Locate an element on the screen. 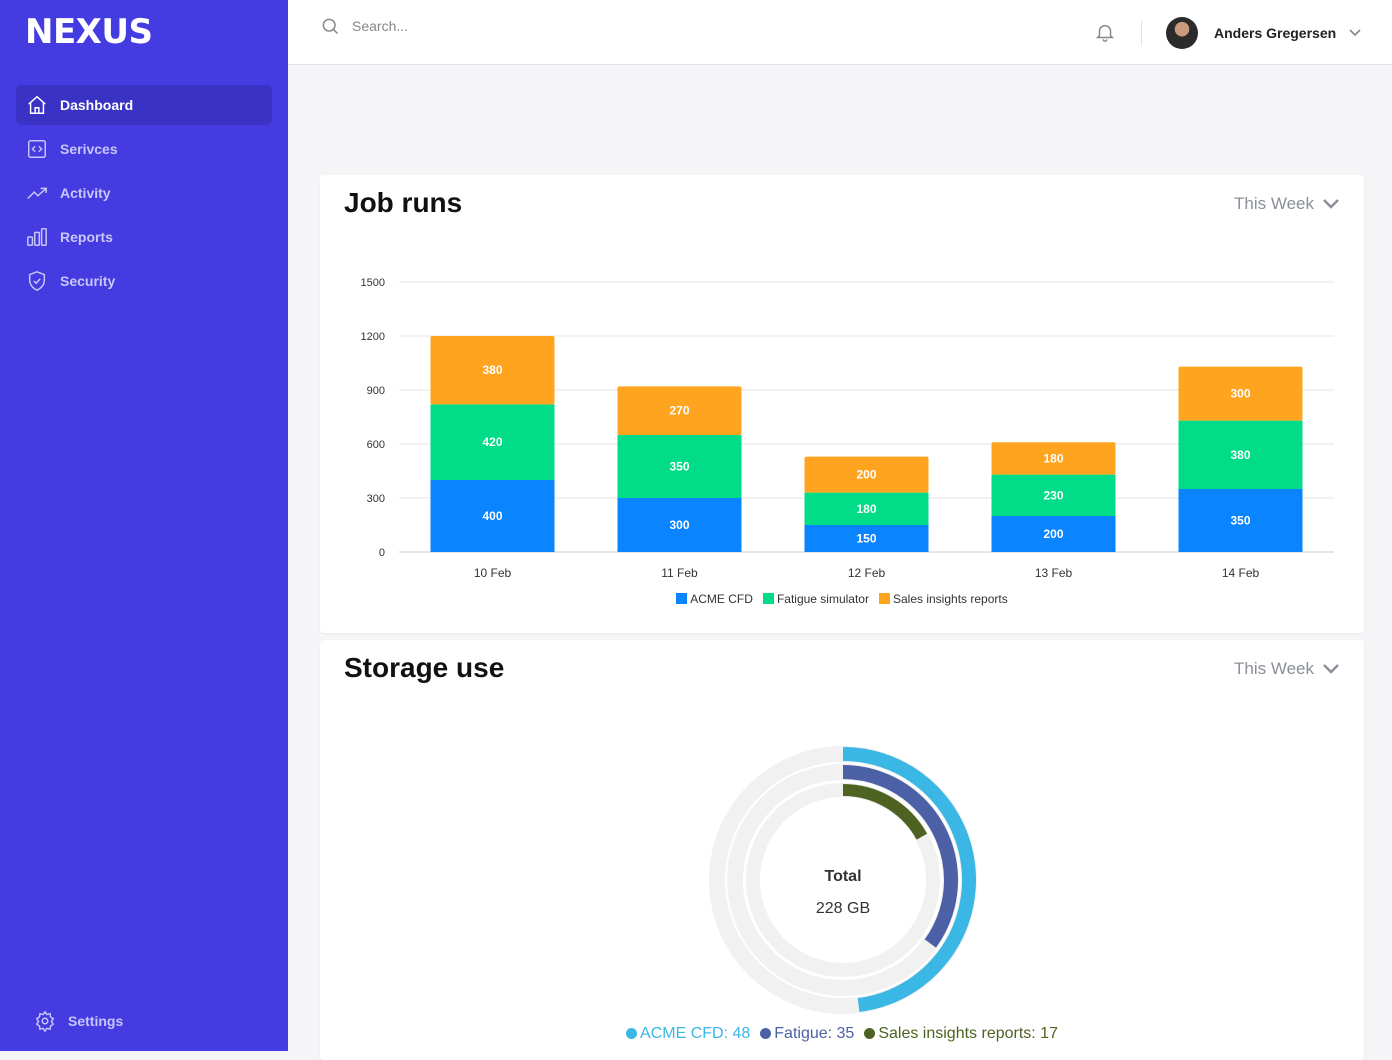 The width and height of the screenshot is (1392, 1060). card-title: Storage use is located at coordinates (424, 667).